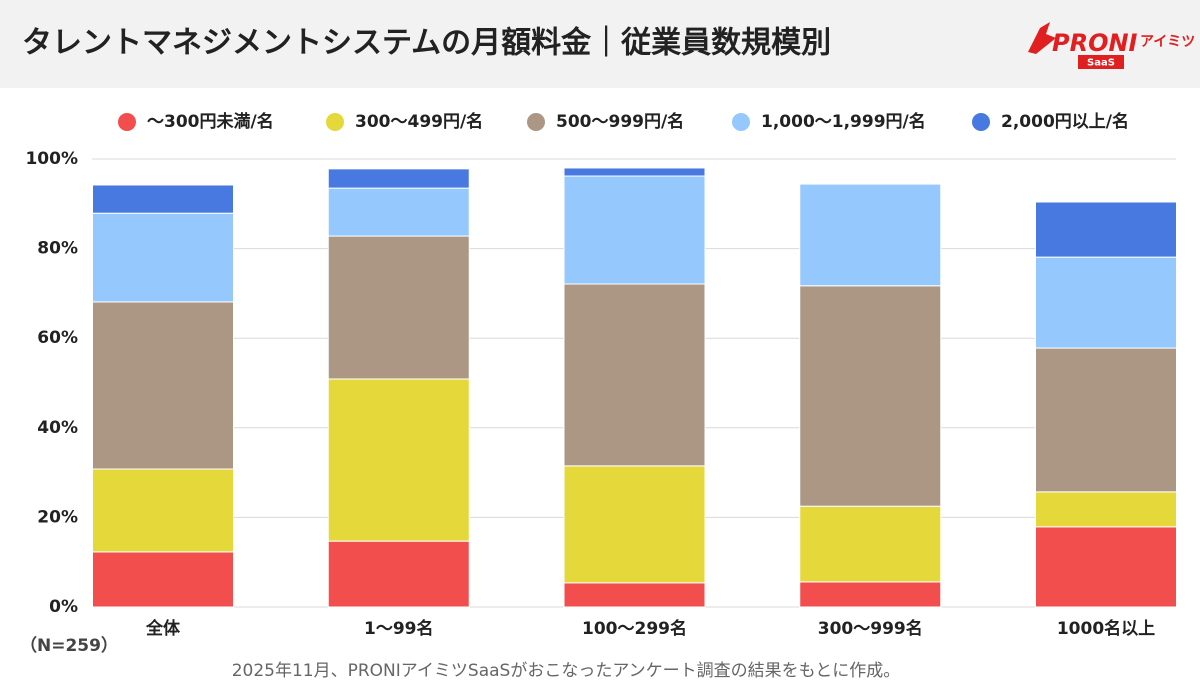  What do you see at coordinates (69, 645) in the screenshot?
I see `sample-note: （N=259）` at bounding box center [69, 645].